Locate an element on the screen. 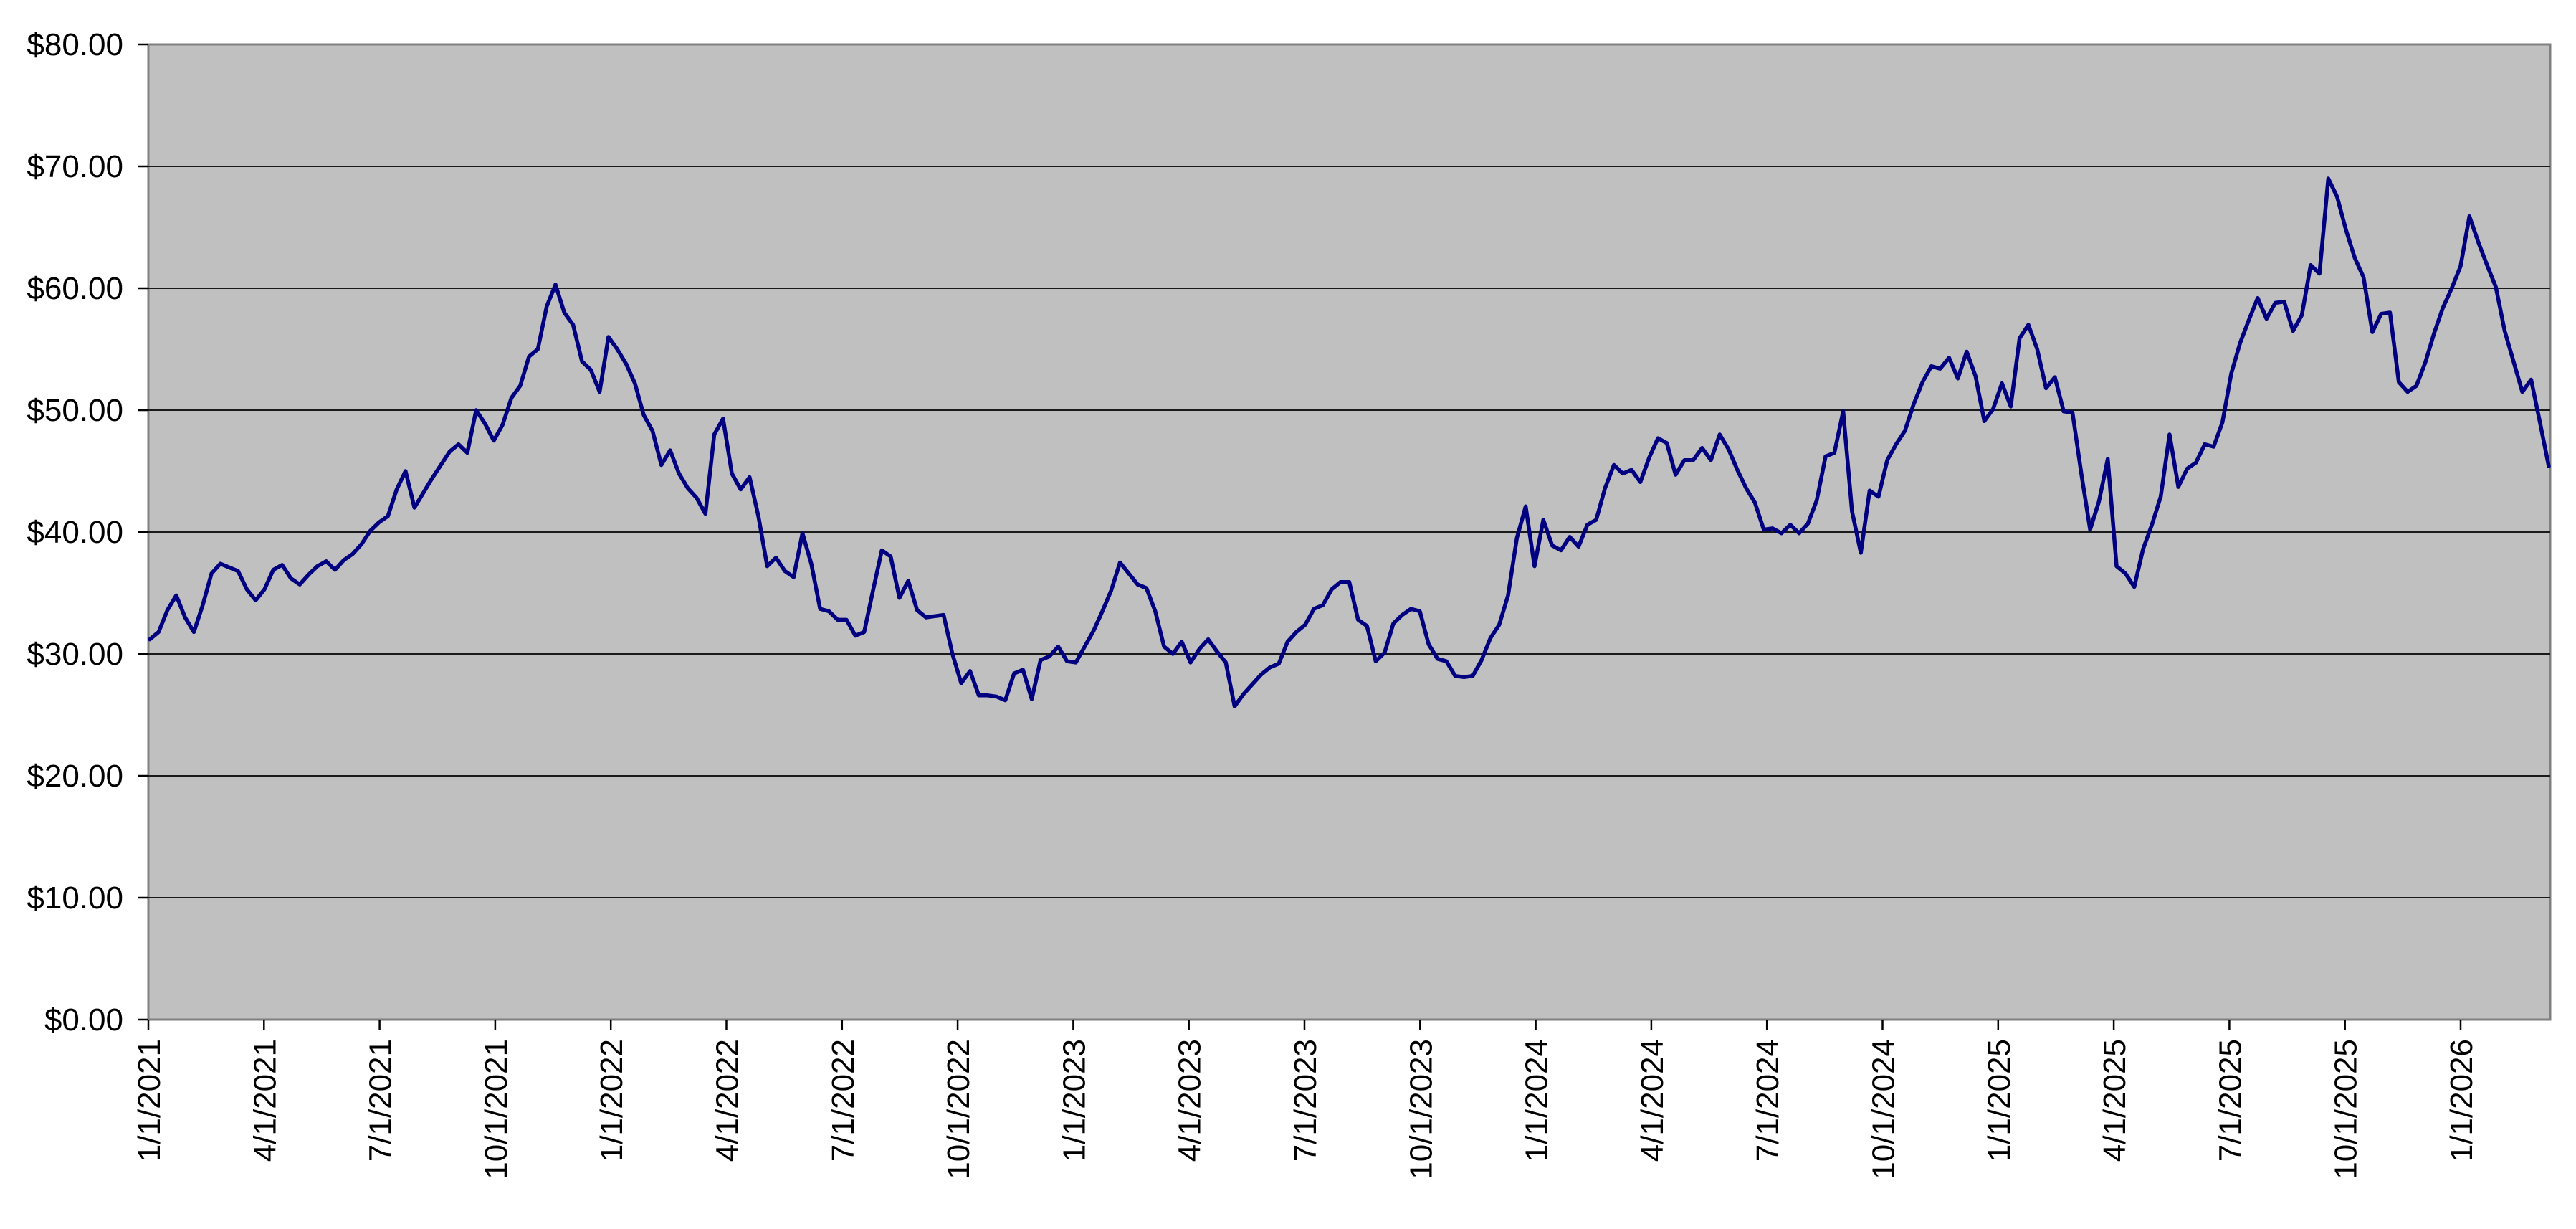 The image size is (2576, 1229). x-axis-label: 1/1/2023 is located at coordinates (1074, 1100).